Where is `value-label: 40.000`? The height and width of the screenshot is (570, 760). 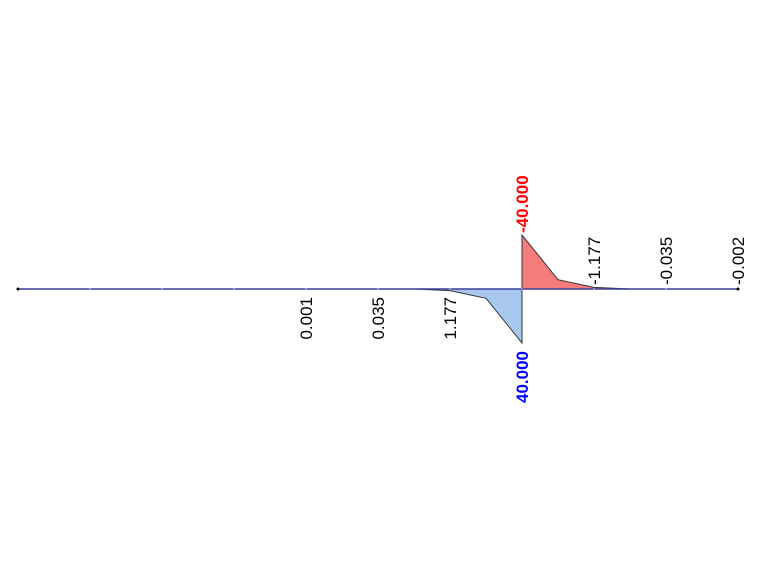 value-label: 40.000 is located at coordinates (522, 377).